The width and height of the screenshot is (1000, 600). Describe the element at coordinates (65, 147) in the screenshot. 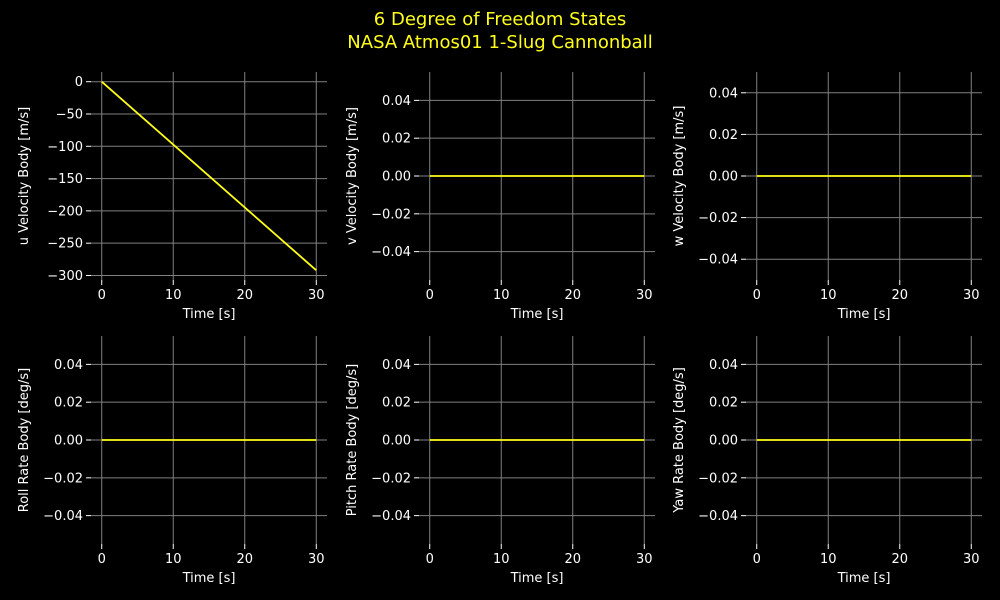

I see `y-tick-label: −100` at that location.